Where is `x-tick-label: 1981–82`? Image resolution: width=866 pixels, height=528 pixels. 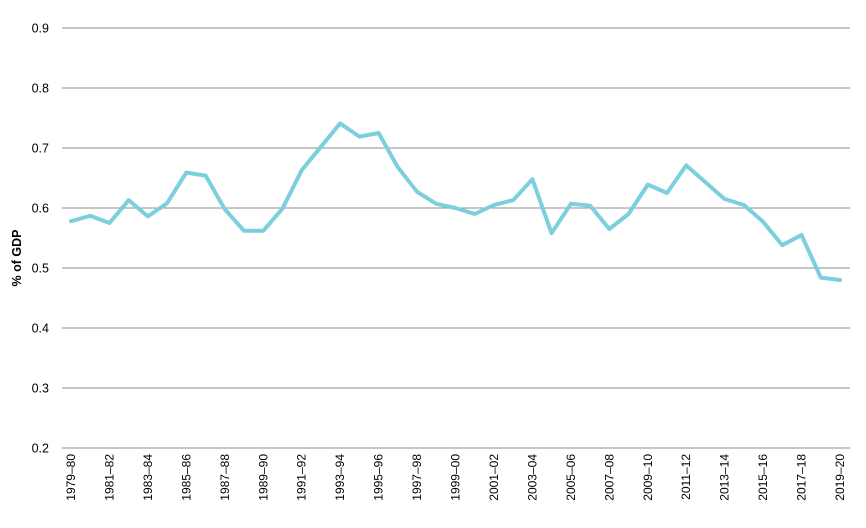
x-tick-label: 1981–82 is located at coordinates (109, 477).